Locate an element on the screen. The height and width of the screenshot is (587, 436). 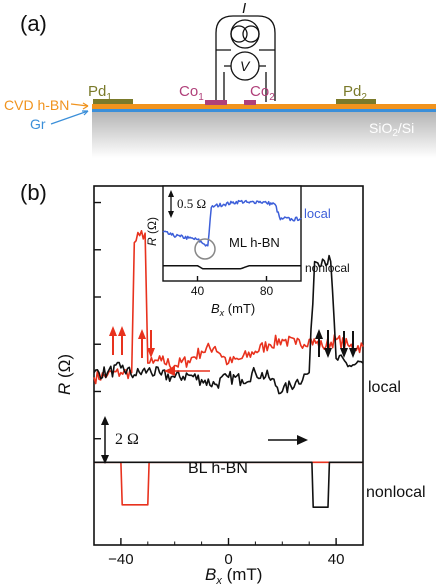
x-tick-label: −40 is located at coordinates (120, 559).